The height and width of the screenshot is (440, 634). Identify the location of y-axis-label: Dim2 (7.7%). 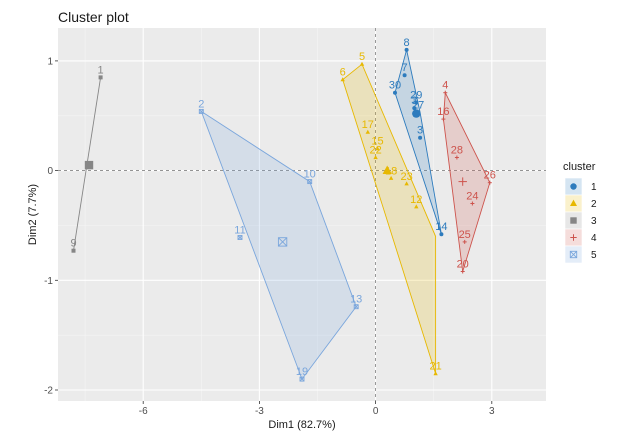
(33, 214).